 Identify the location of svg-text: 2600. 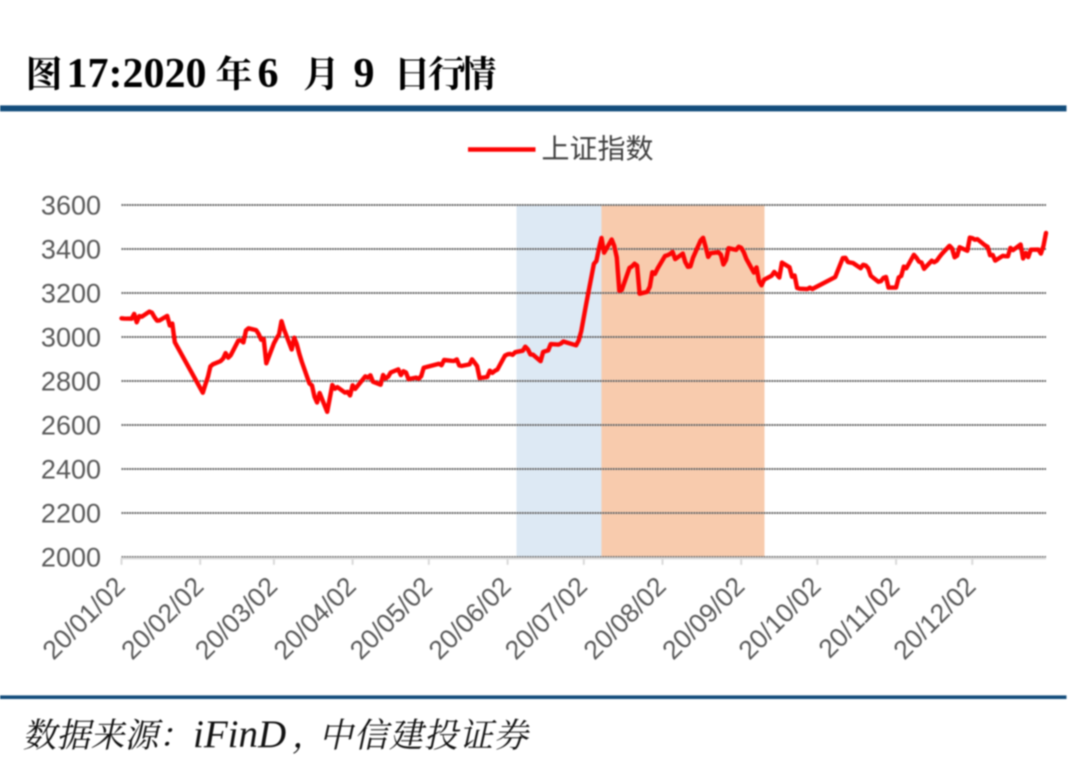
(71, 426).